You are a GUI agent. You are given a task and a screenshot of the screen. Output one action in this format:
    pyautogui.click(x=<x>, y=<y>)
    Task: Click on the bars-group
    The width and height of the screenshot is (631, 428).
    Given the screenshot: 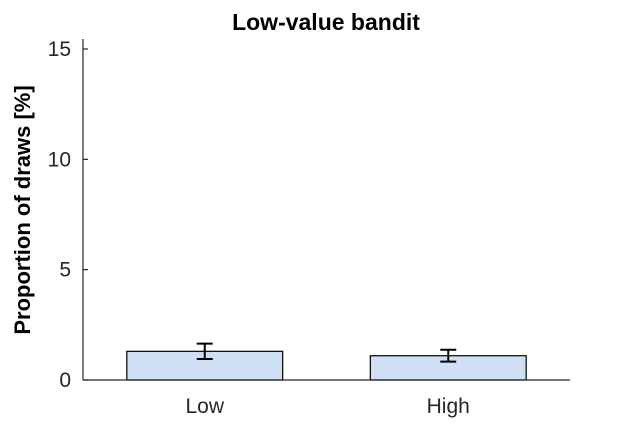 What is the action you would take?
    pyautogui.click(x=326, y=365)
    